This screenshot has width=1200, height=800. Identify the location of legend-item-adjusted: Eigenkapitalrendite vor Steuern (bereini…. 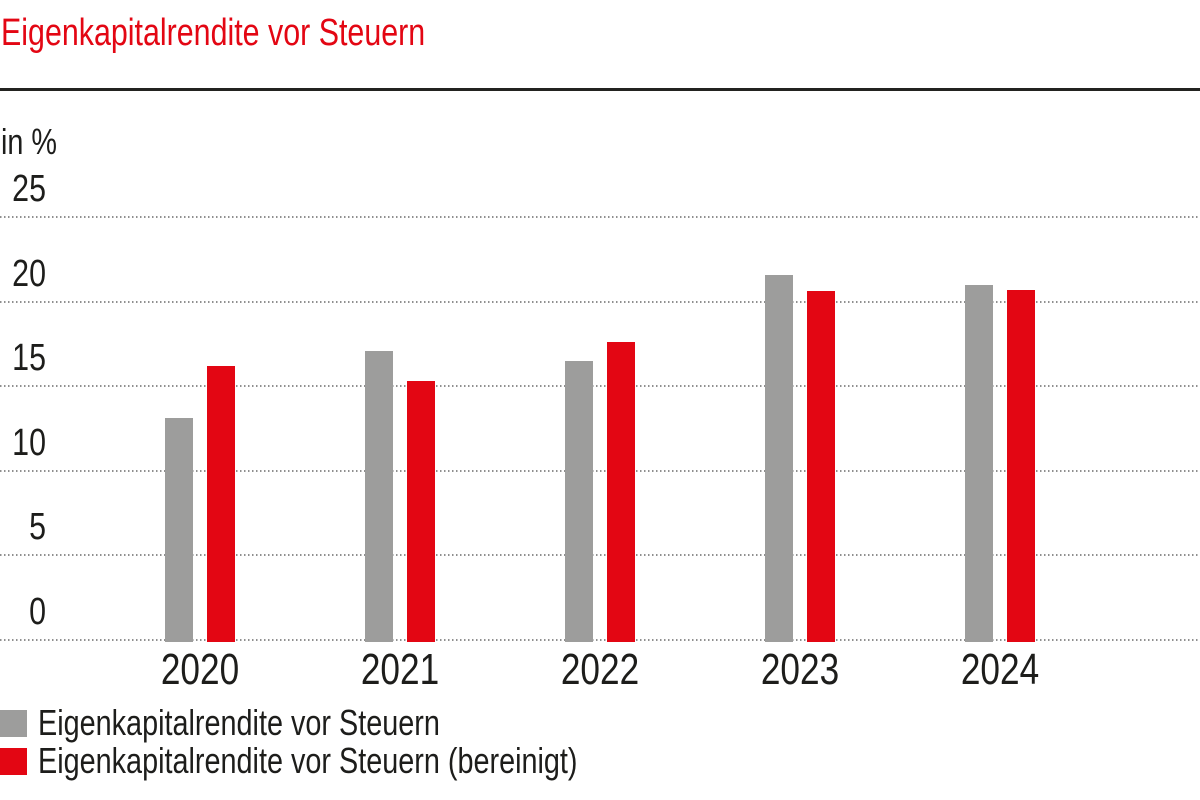
(356, 760).